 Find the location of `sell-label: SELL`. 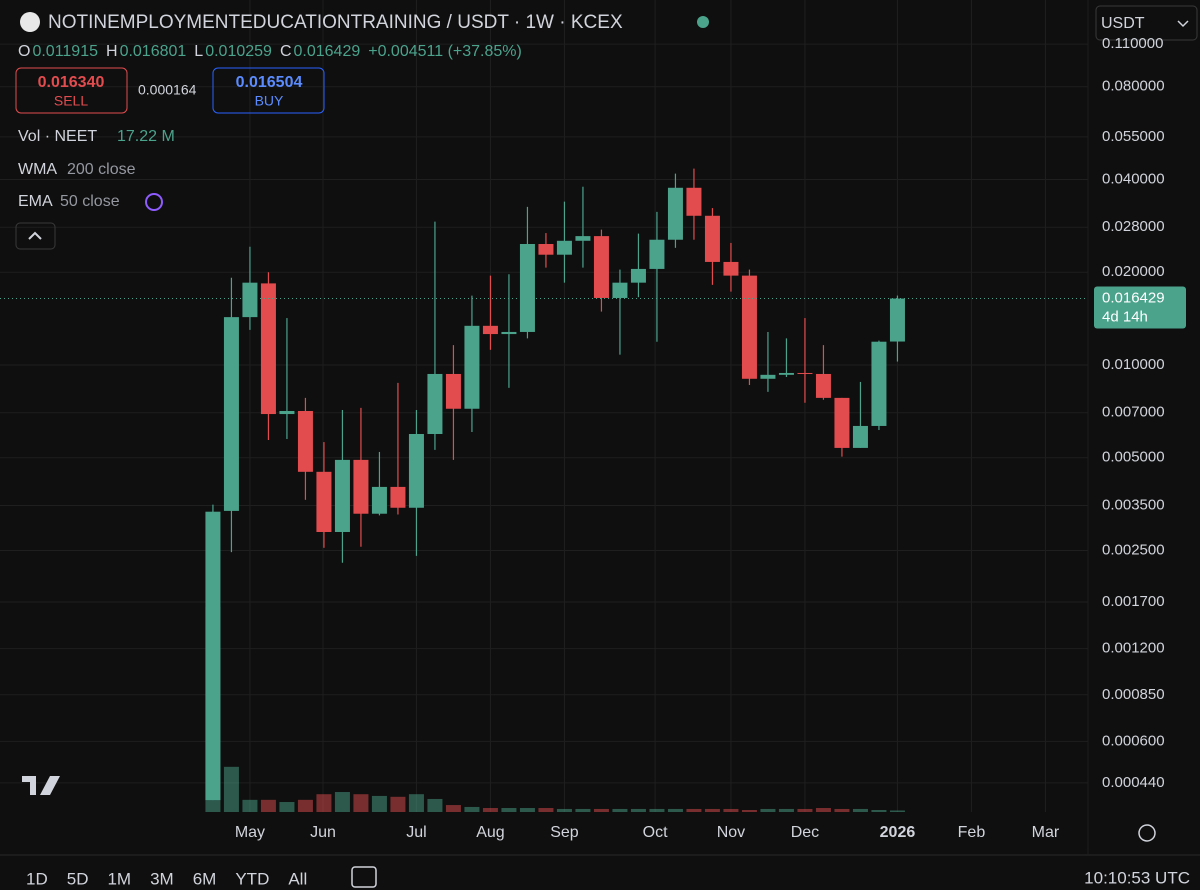

sell-label: SELL is located at coordinates (71, 101).